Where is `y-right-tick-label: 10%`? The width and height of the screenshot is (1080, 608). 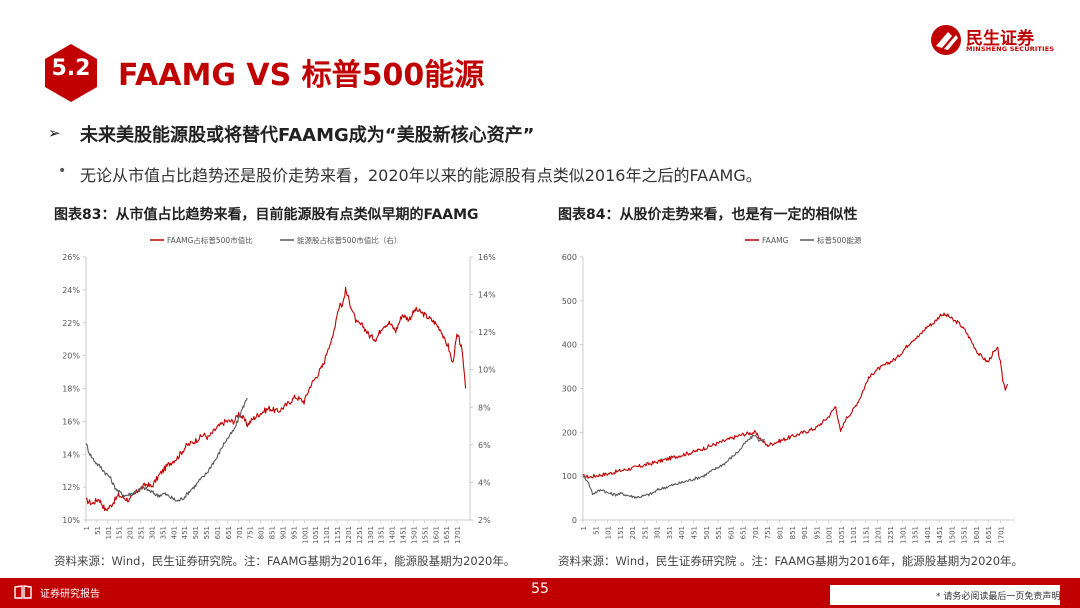 y-right-tick-label: 10% is located at coordinates (487, 370).